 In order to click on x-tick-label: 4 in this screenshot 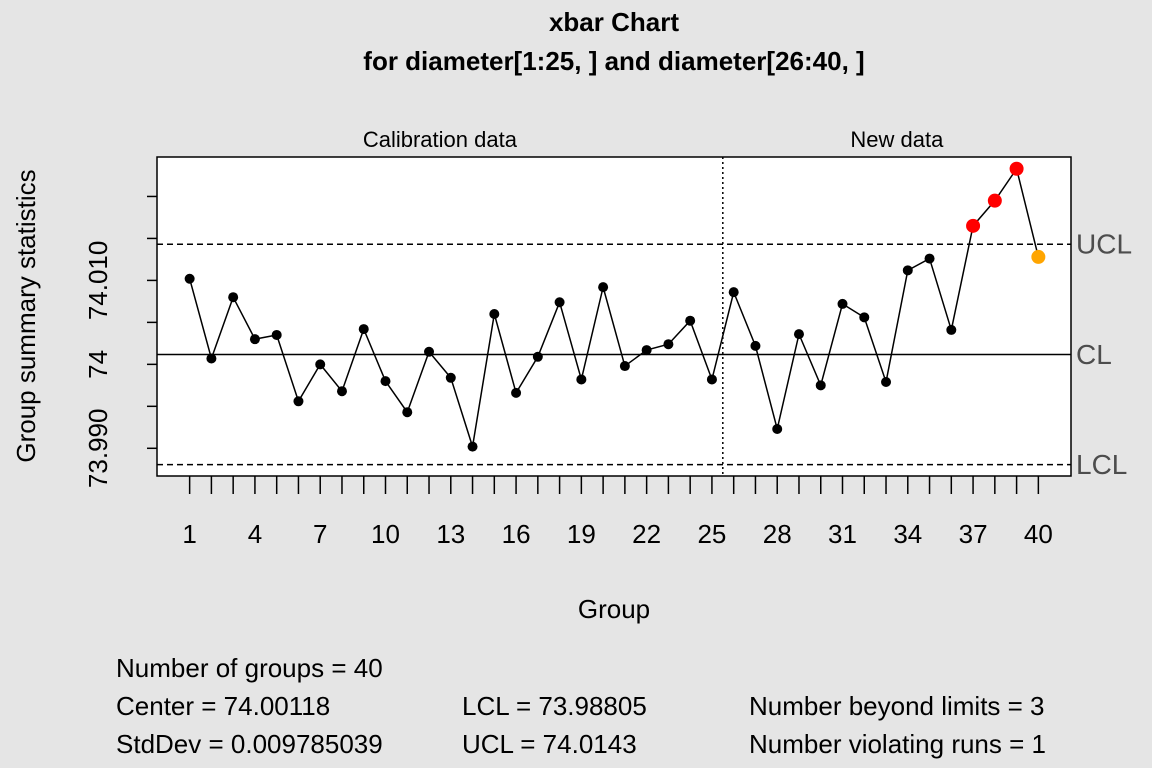, I will do `click(255, 534)`.